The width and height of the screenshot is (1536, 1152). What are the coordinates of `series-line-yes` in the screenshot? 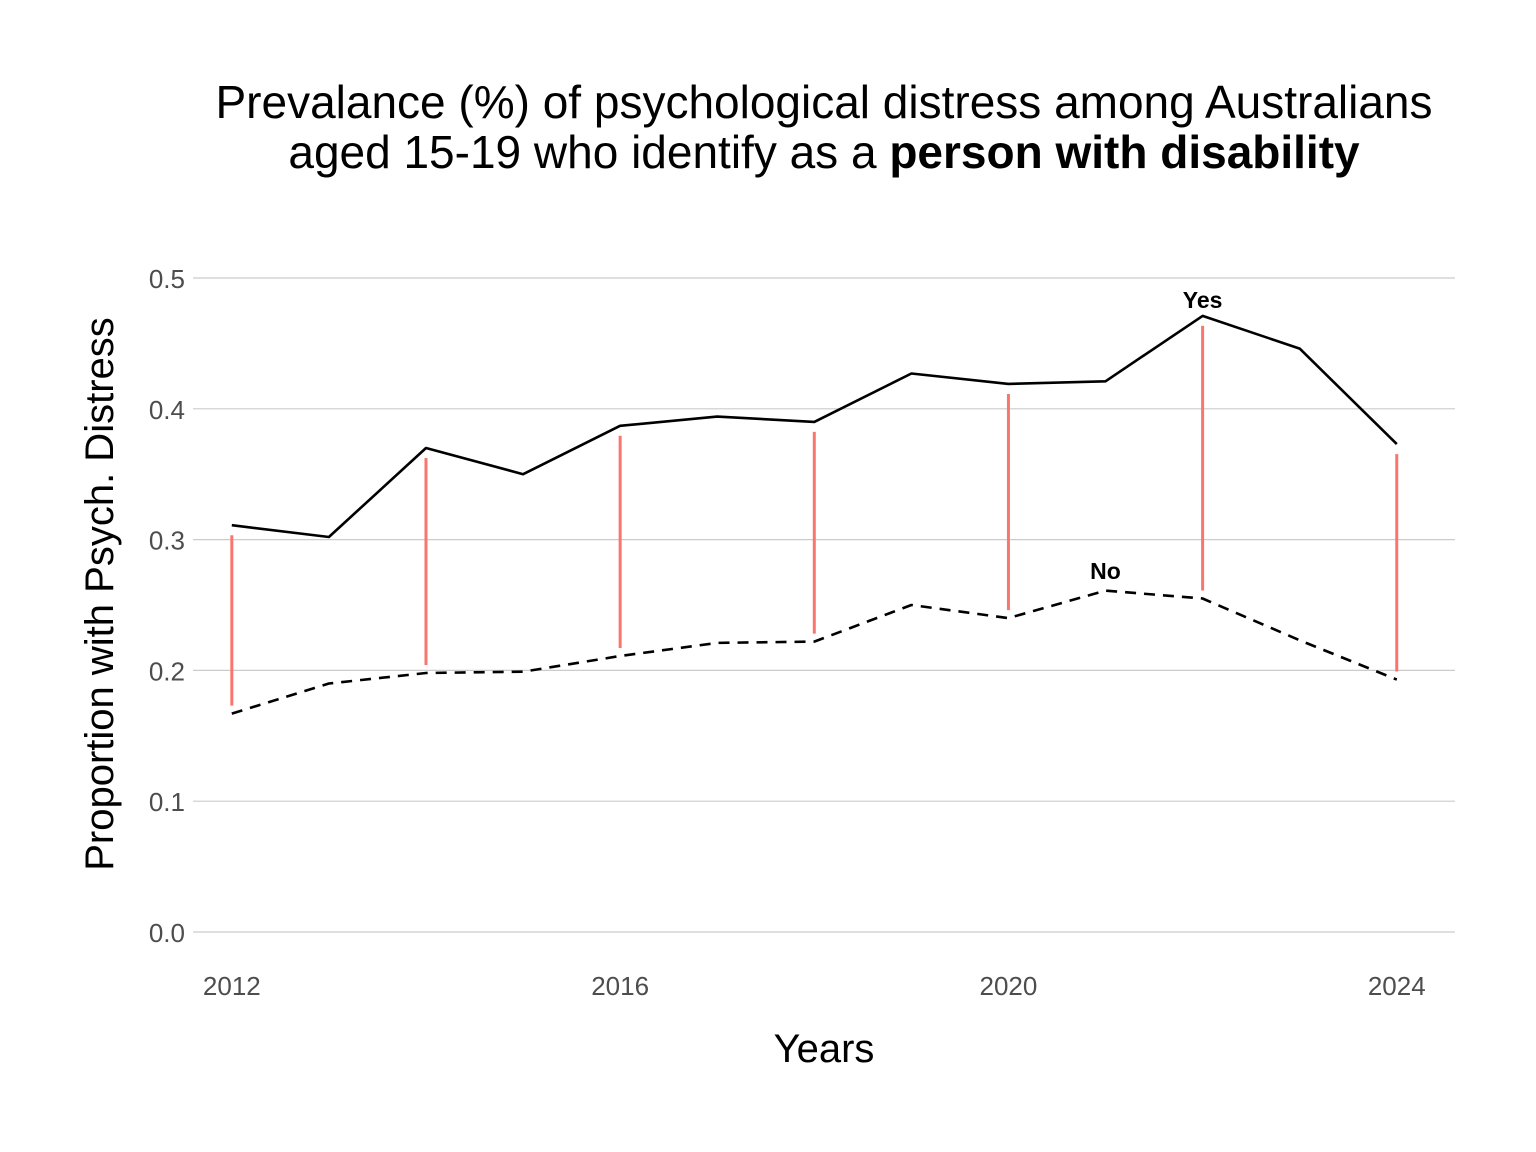 It's located at (814, 426).